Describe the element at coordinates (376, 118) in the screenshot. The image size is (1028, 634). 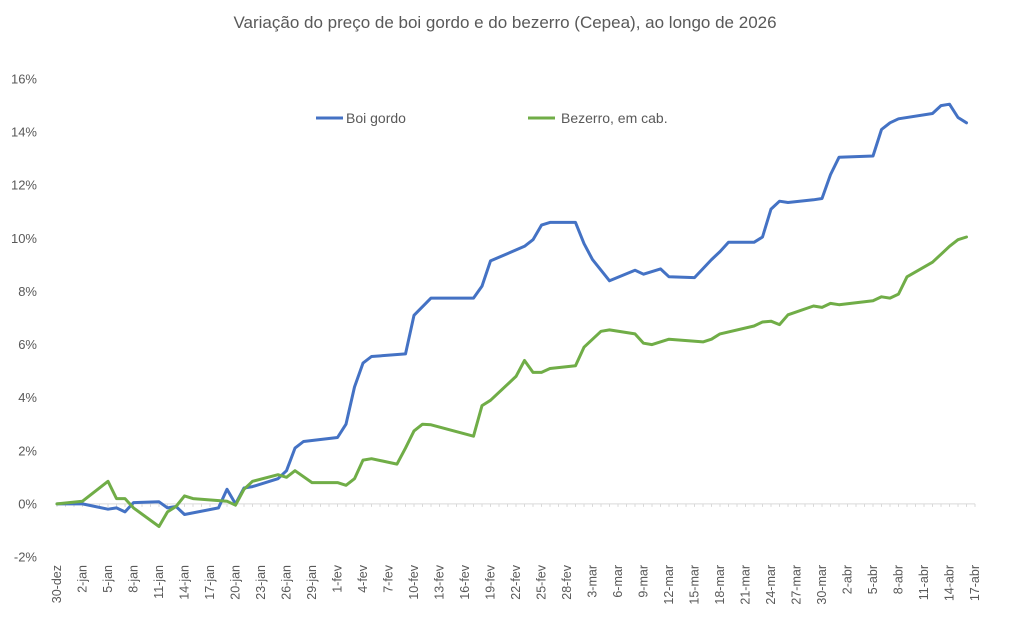
I see `legend-label: Boi gordo` at that location.